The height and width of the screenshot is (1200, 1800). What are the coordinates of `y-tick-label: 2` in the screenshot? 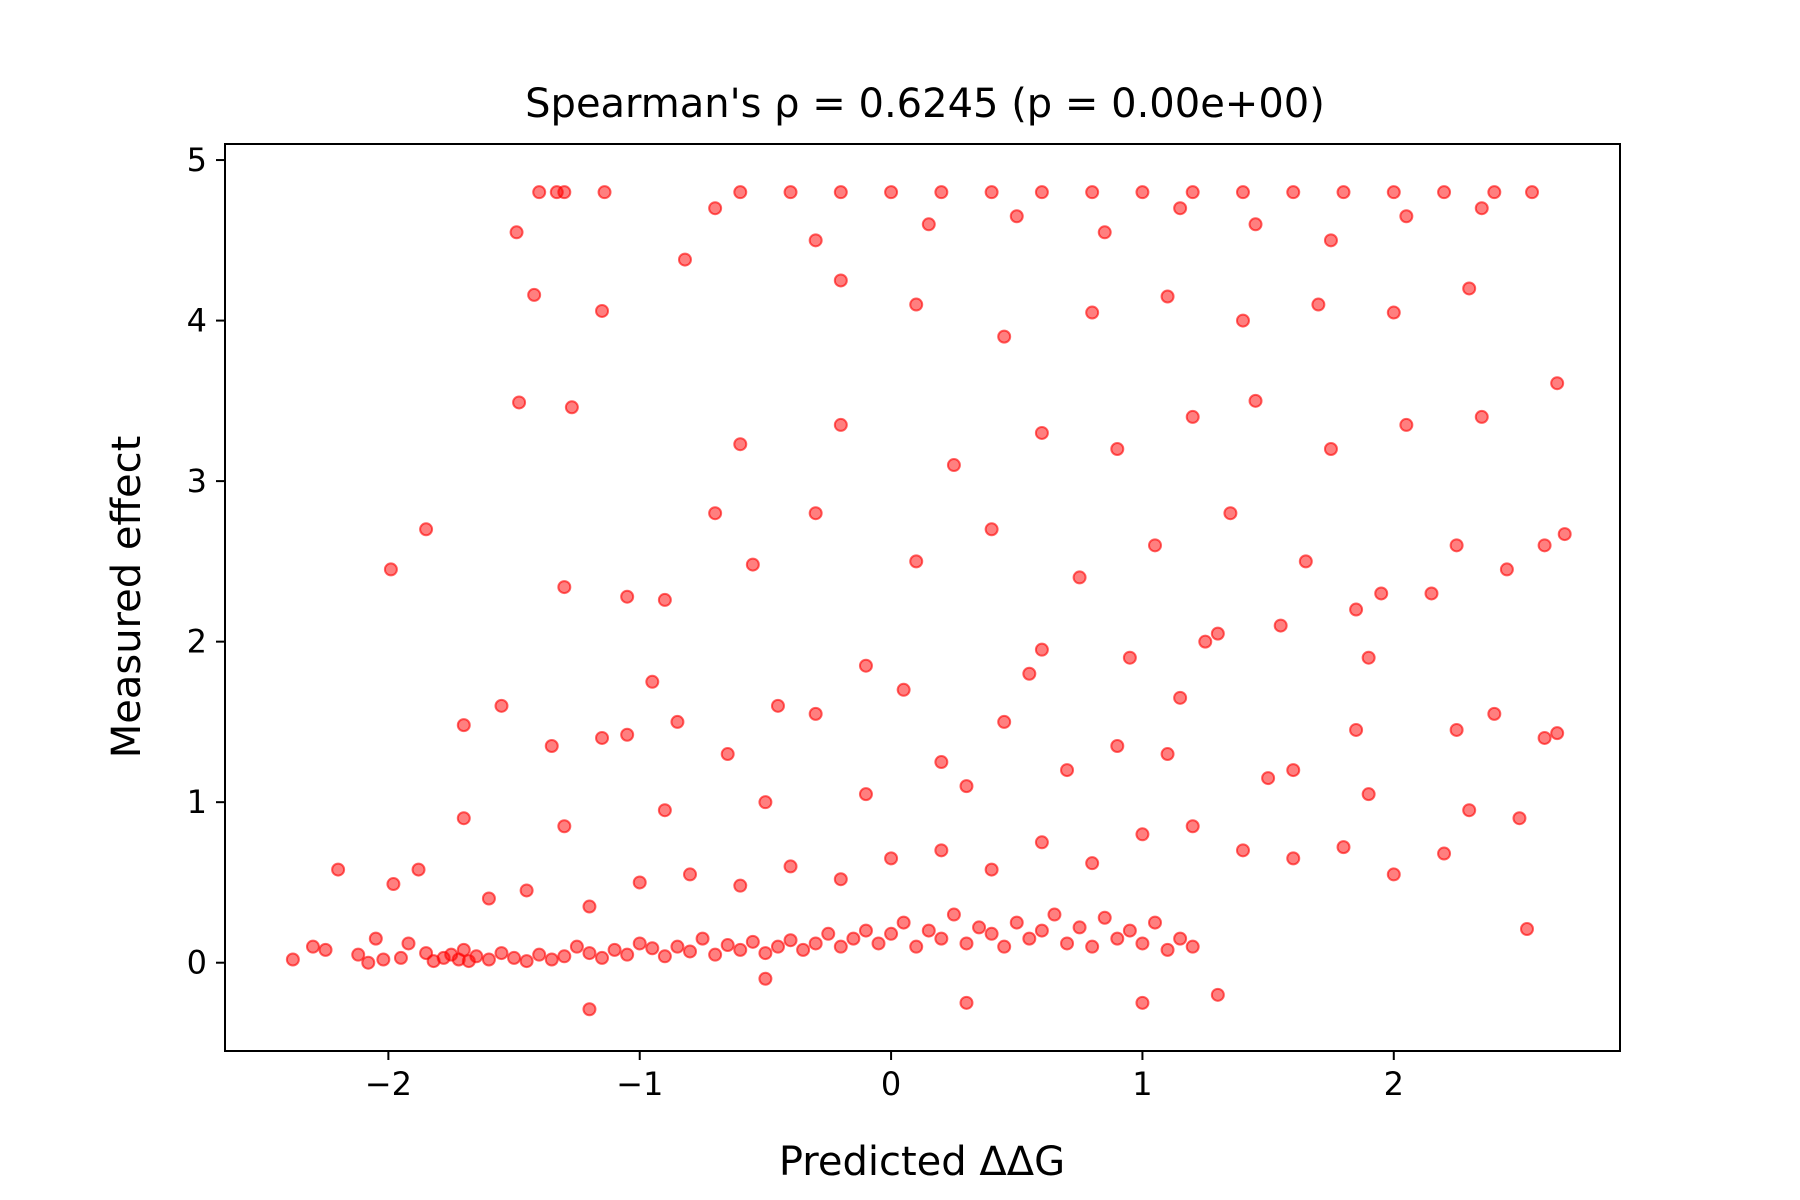 It's located at (197, 642).